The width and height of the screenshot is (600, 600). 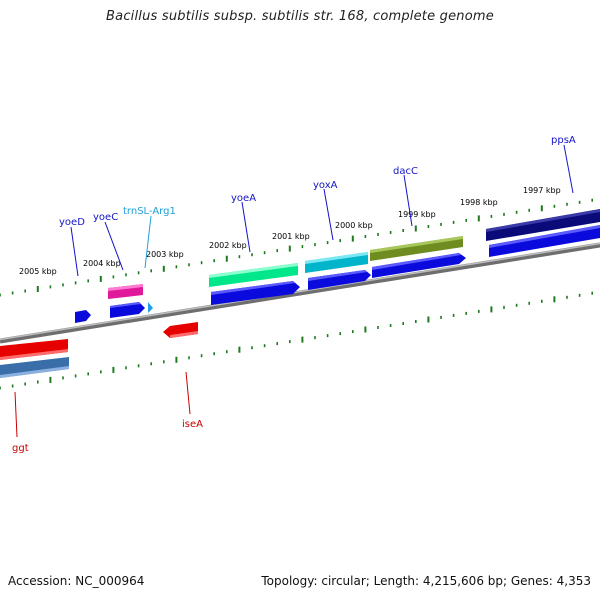 I want to click on gene-label-yoed: yoeD, so click(x=72, y=222).